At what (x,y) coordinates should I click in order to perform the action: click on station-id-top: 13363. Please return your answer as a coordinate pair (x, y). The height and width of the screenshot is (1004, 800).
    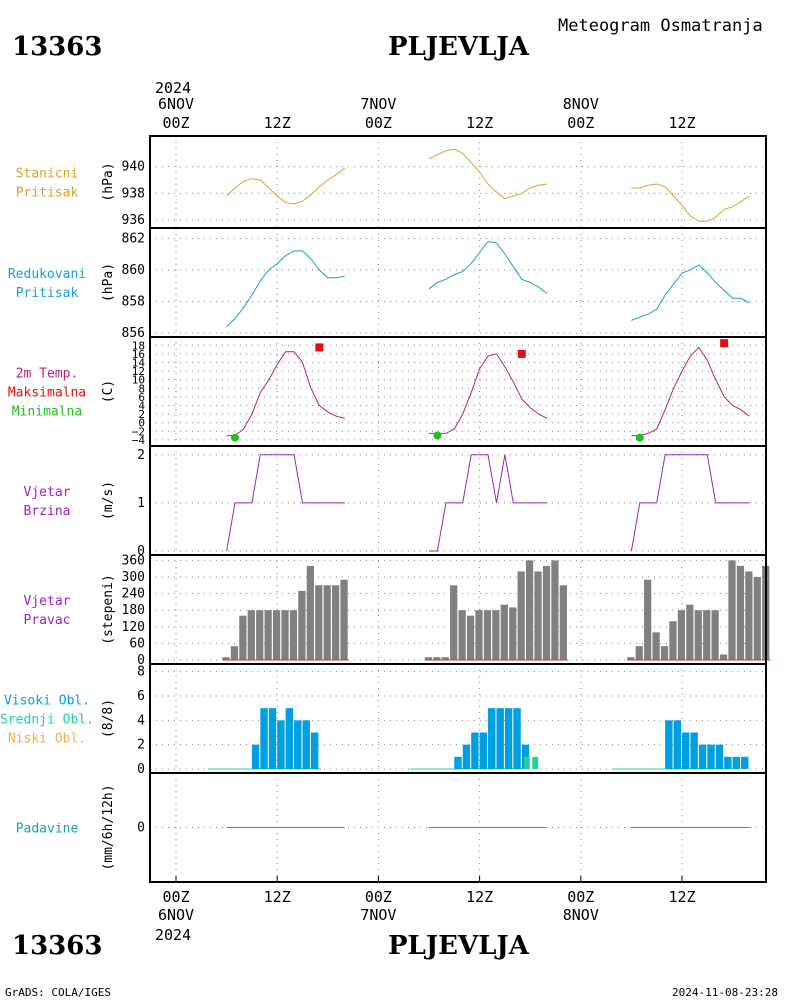
    Looking at the image, I should click on (57, 47).